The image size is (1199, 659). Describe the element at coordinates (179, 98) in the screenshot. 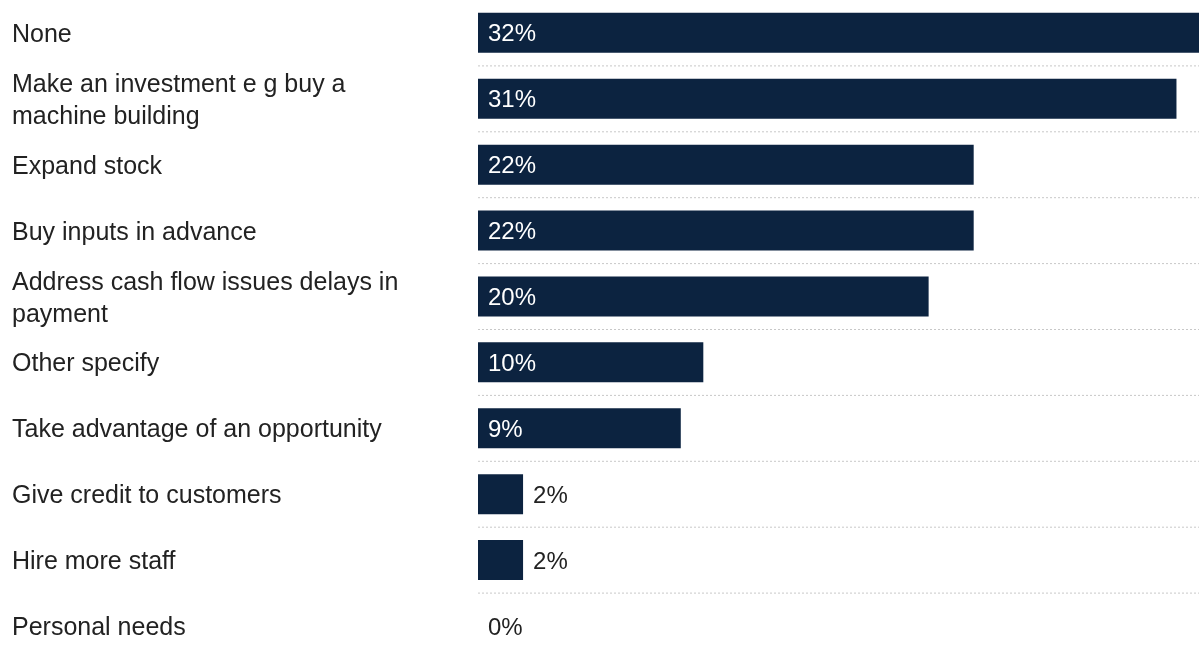

I see `y-tick-label: Make an investment e g buy a machine building` at that location.